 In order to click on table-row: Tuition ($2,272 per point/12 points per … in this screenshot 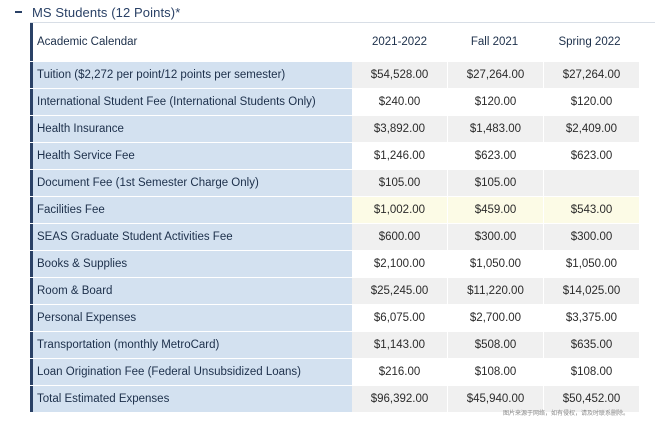, I will do `click(342, 74)`.